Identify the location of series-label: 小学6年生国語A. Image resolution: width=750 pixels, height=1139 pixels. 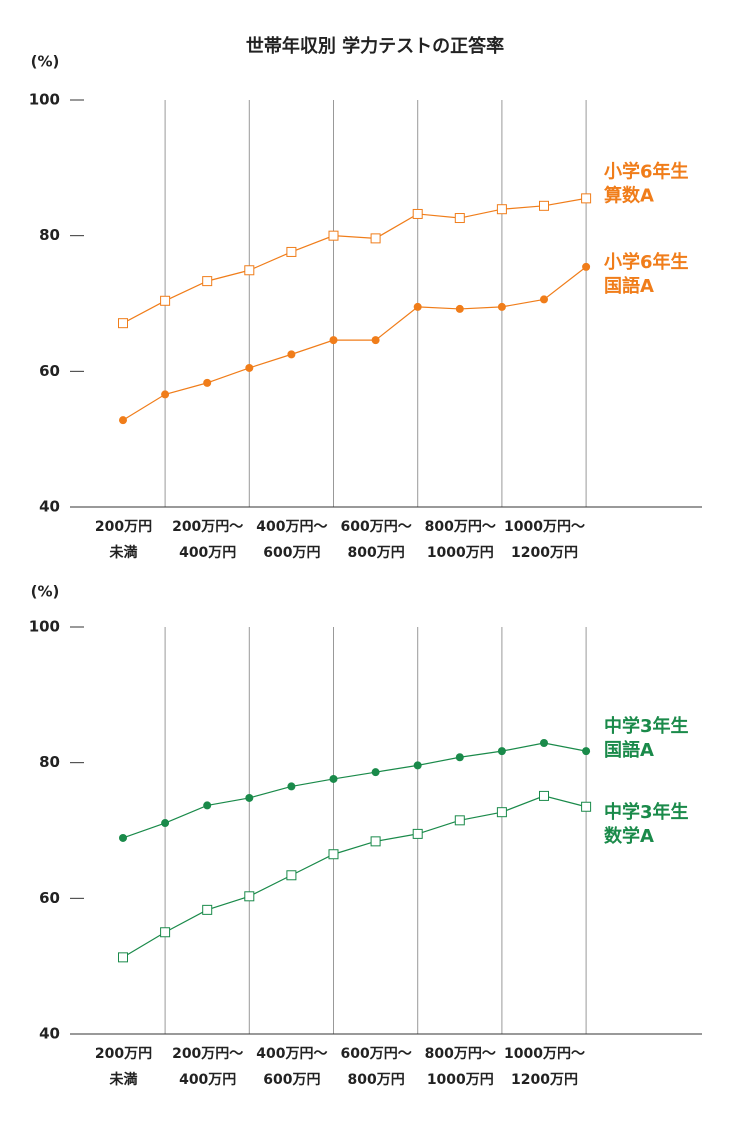
(646, 274).